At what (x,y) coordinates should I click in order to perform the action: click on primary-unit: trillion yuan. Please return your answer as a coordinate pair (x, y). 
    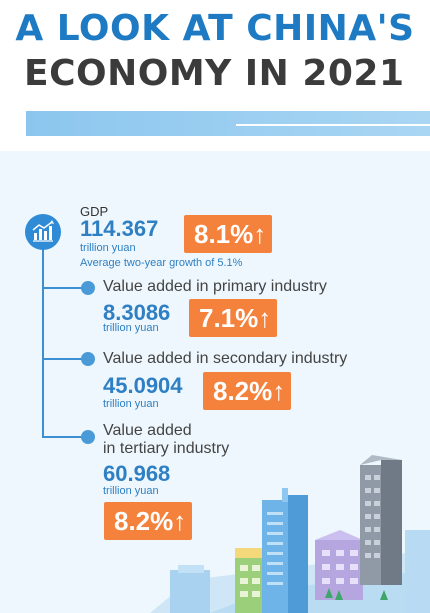
    Looking at the image, I should click on (131, 328).